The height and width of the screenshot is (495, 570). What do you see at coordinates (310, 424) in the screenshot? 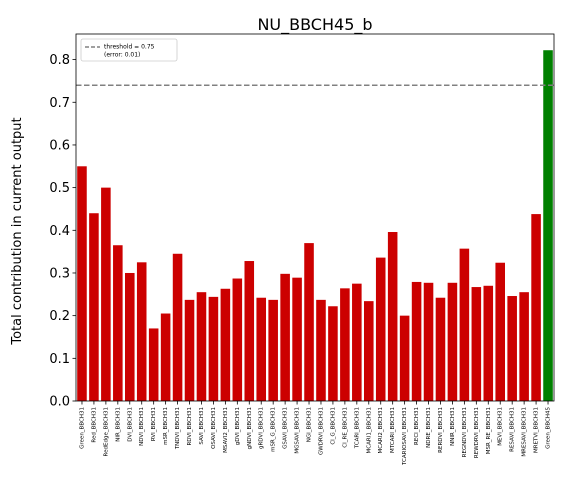
I see `x-tick-label: NGI_BBCH31` at bounding box center [310, 424].